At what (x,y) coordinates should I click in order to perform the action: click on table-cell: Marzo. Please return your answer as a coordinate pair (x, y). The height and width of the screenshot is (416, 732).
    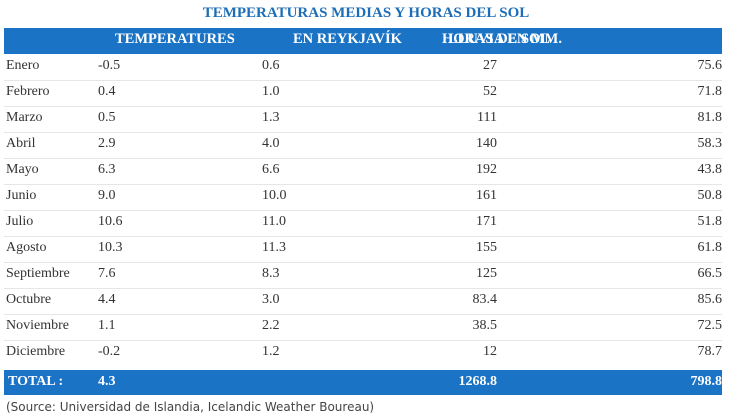
    Looking at the image, I should click on (24, 117).